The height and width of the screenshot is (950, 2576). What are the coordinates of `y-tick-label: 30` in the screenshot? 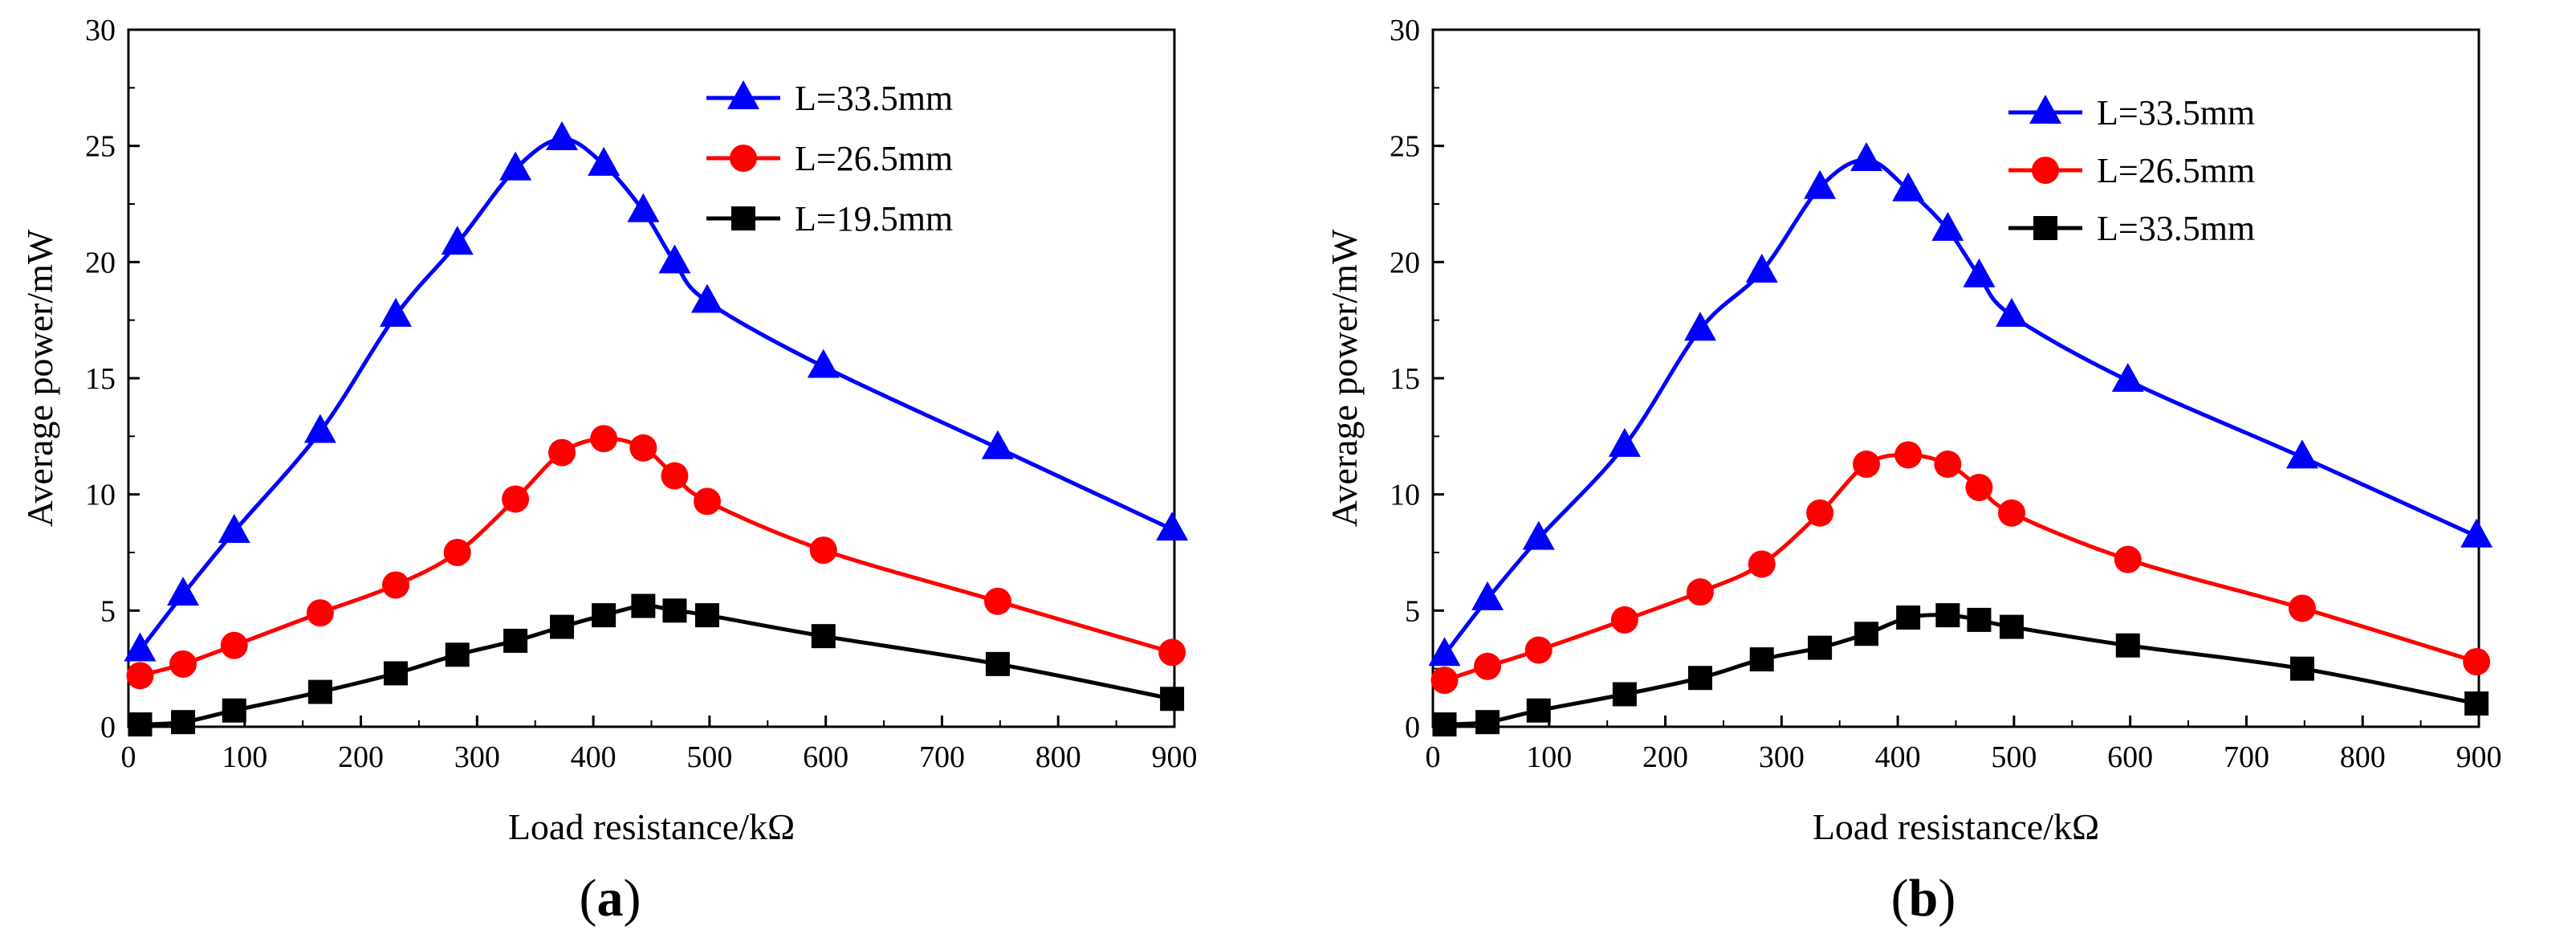 It's located at (1405, 31).